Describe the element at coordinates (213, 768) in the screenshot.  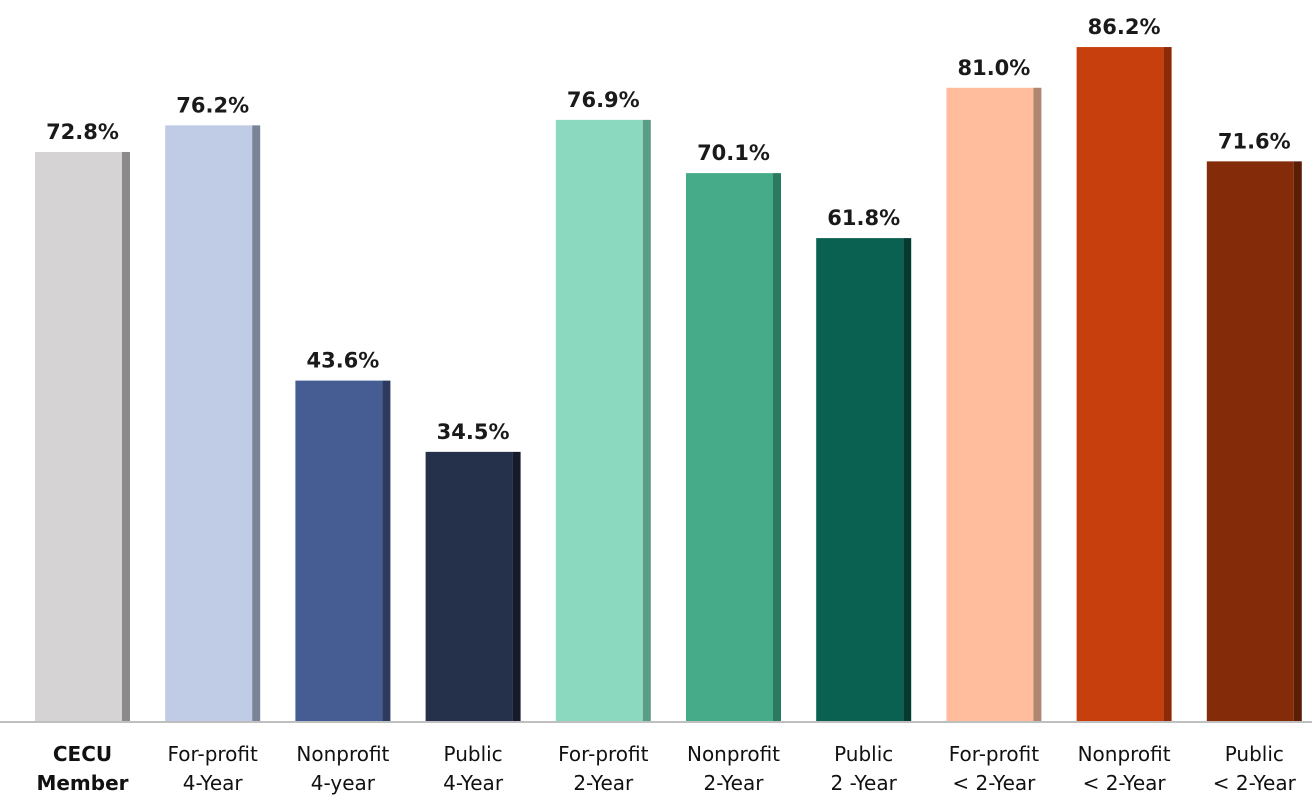
I see `category-label-1: For-profit 4-Year` at that location.